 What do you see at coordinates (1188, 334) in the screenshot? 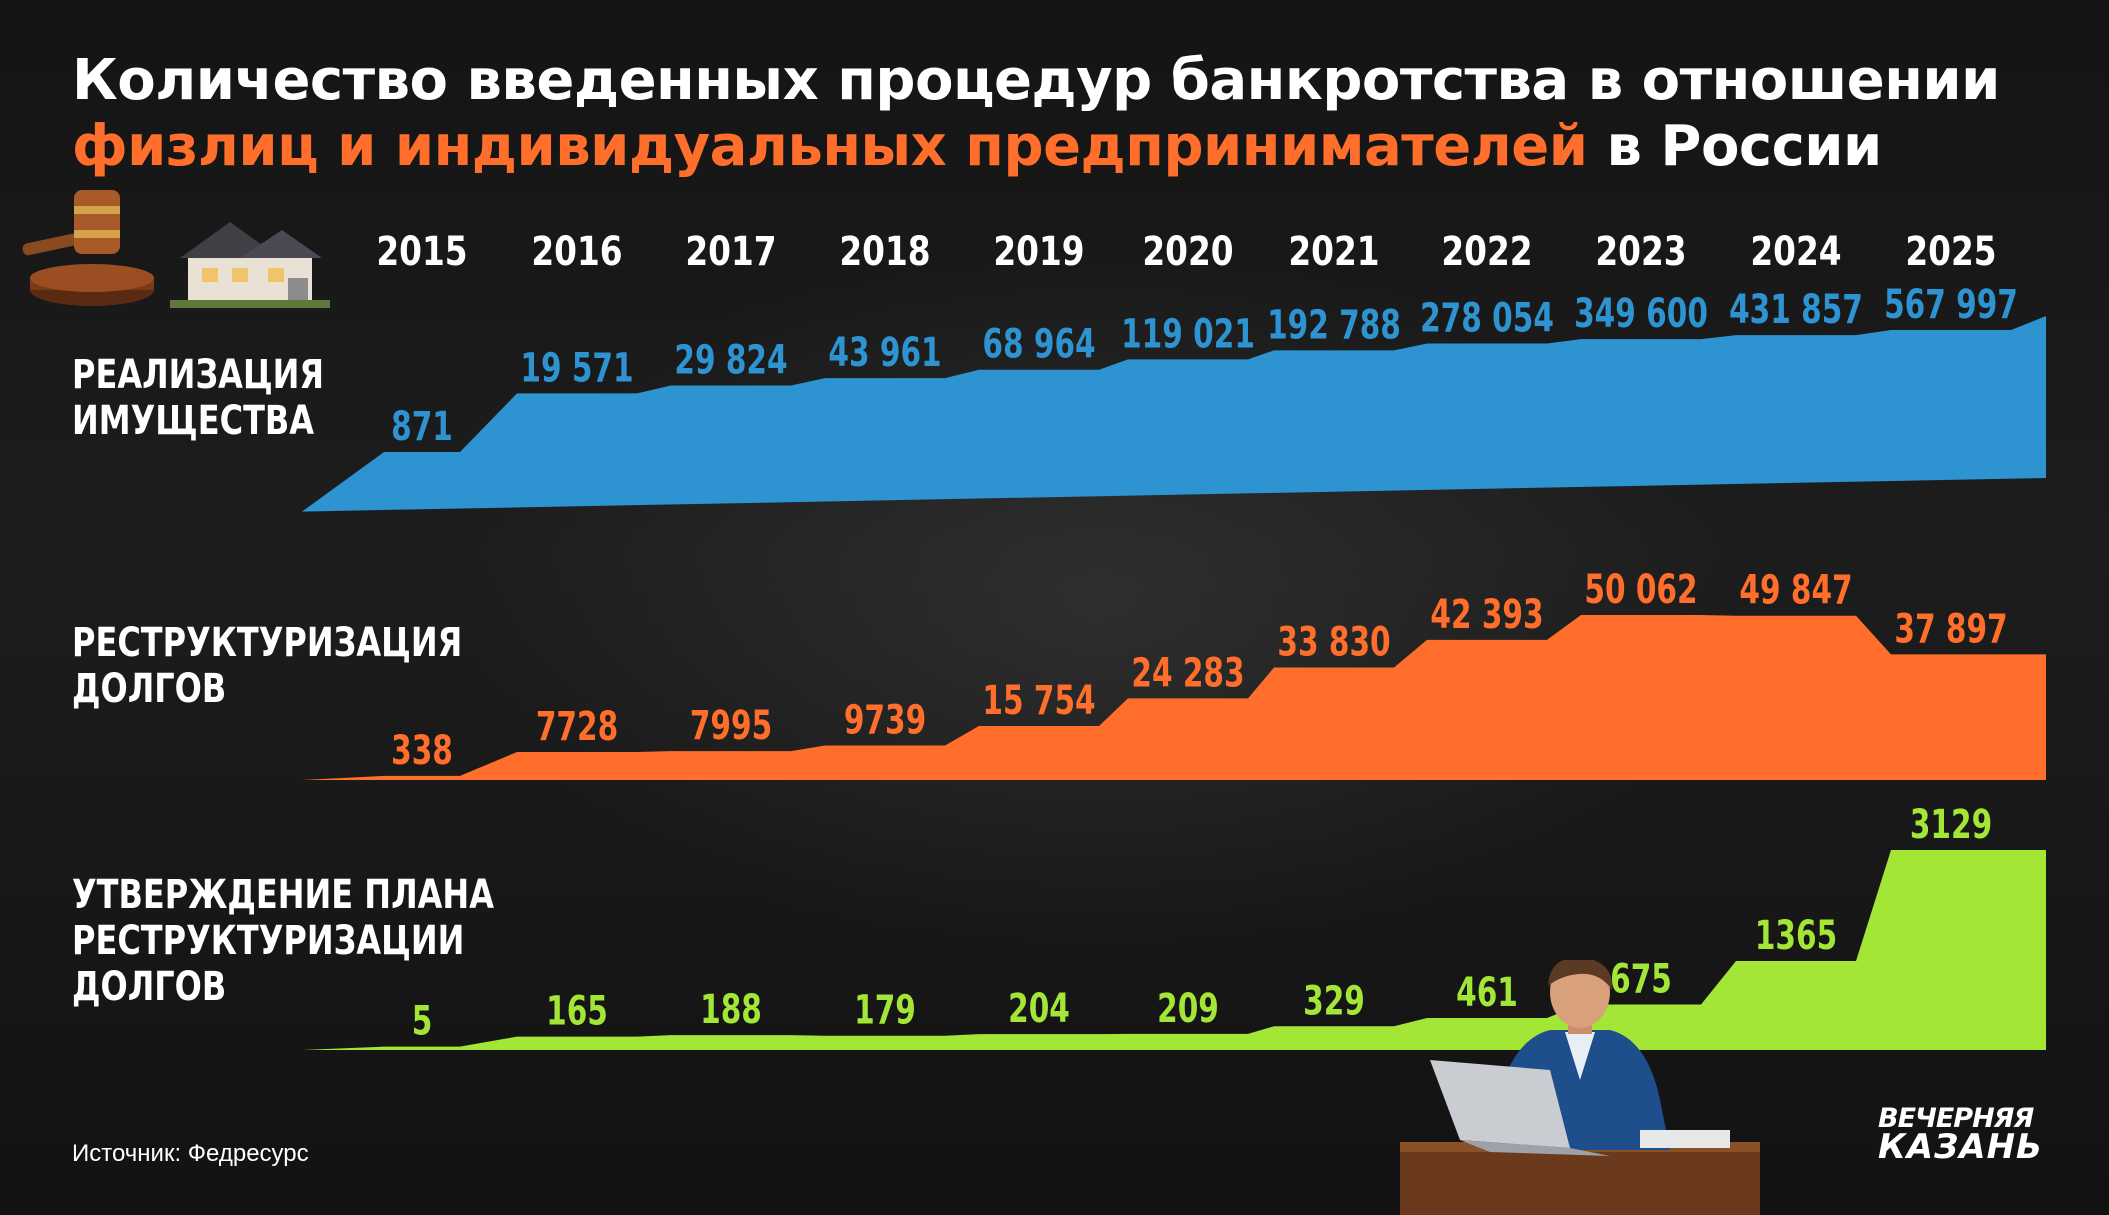
I see `value-label: 119 021` at bounding box center [1188, 334].